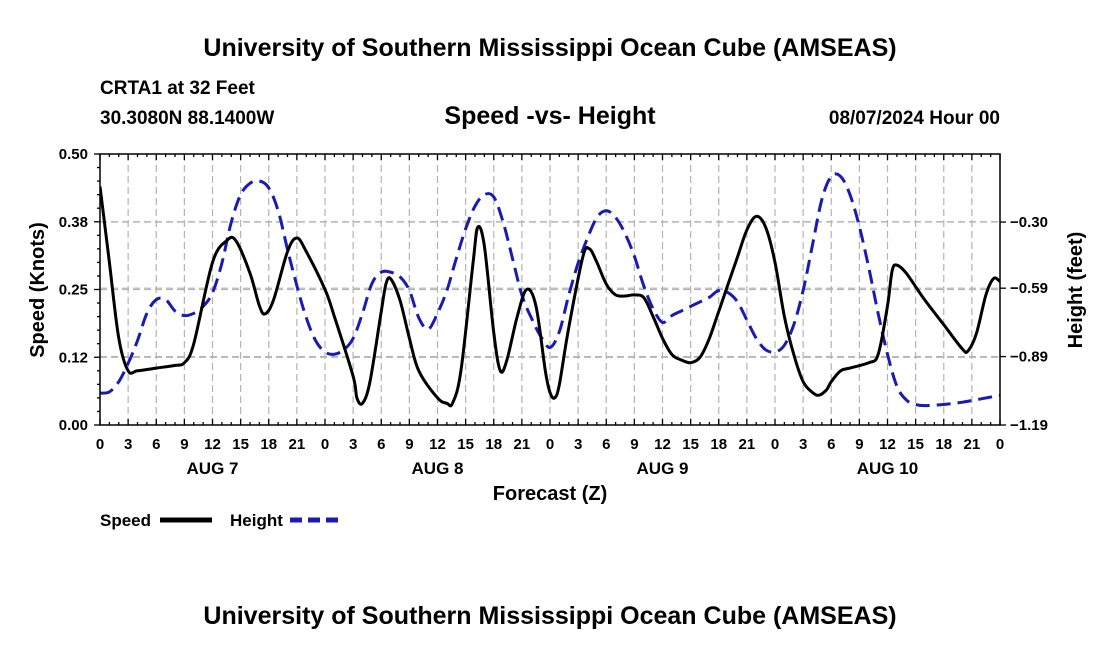 The height and width of the screenshot is (650, 1100). What do you see at coordinates (1029, 357) in the screenshot?
I see `y2-tick-label: −0.89` at bounding box center [1029, 357].